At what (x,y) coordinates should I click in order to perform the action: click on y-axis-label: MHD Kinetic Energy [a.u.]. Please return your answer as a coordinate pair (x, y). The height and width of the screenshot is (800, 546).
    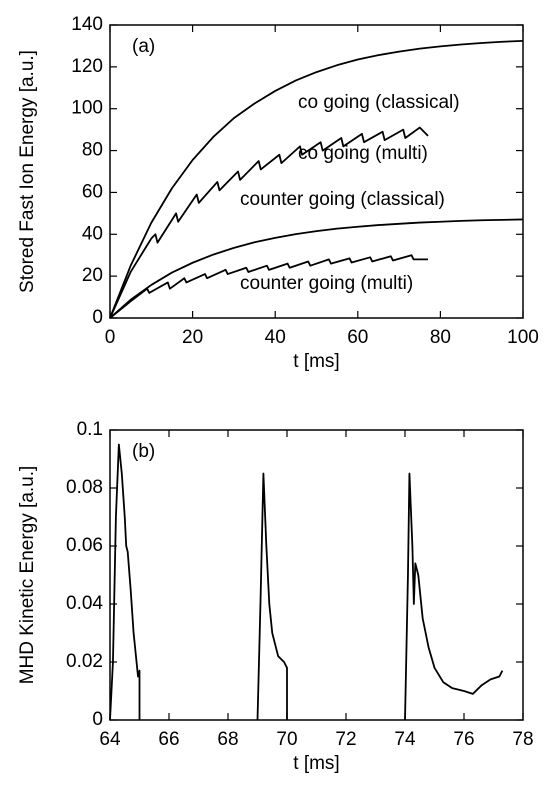
    Looking at the image, I should click on (27, 575).